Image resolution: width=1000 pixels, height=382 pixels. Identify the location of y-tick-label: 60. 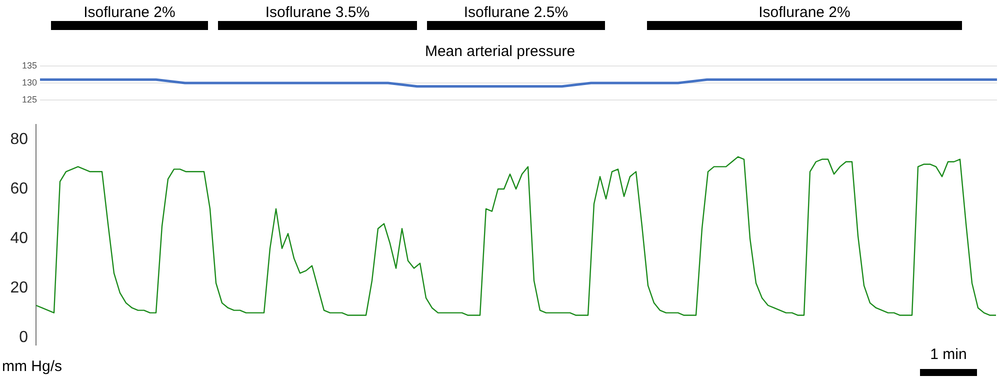
(19, 189).